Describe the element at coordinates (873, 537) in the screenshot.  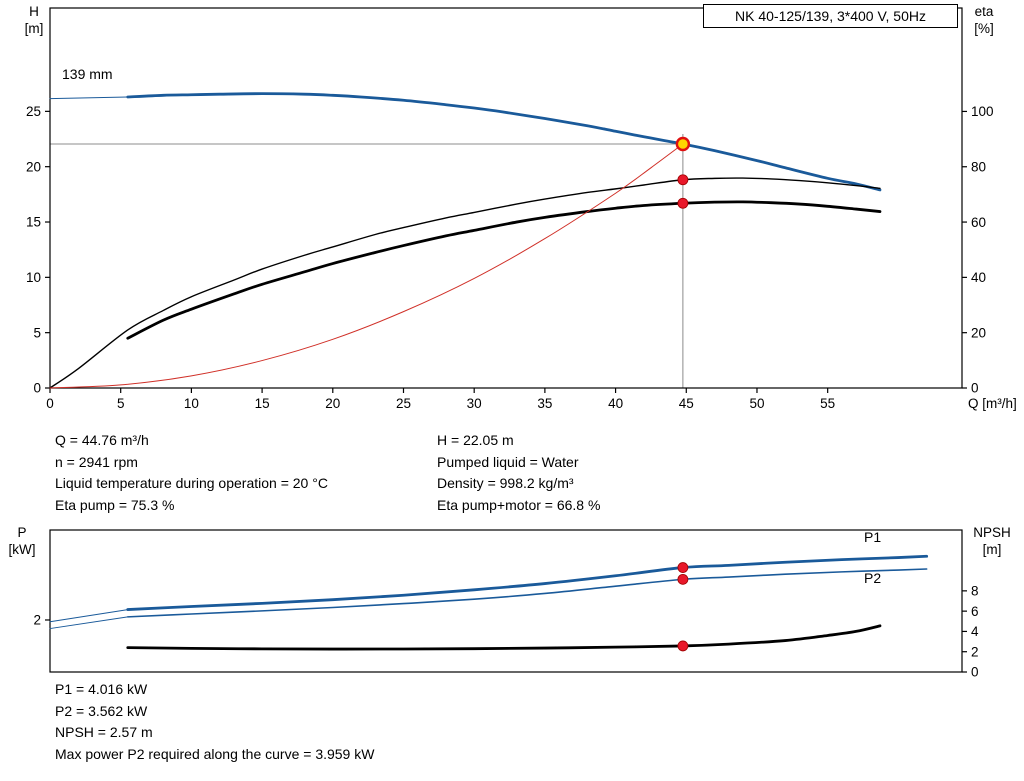
I see `p1-curve-label: P1` at that location.